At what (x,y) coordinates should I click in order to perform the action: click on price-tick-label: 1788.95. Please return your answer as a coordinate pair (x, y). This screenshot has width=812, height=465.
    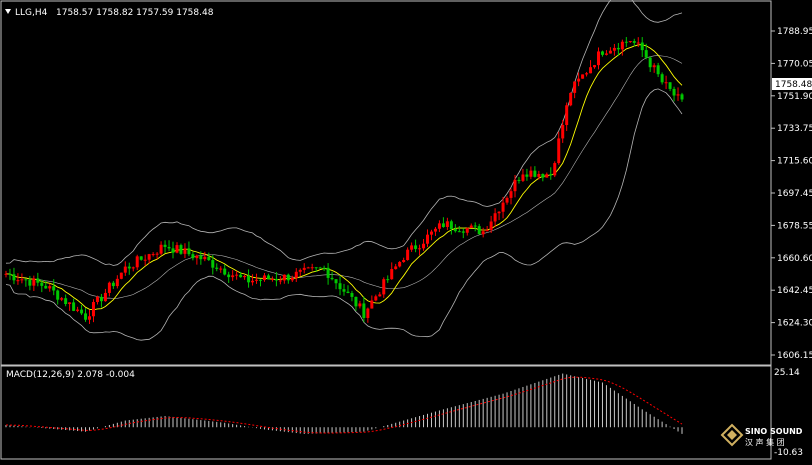
    Looking at the image, I should click on (794, 32).